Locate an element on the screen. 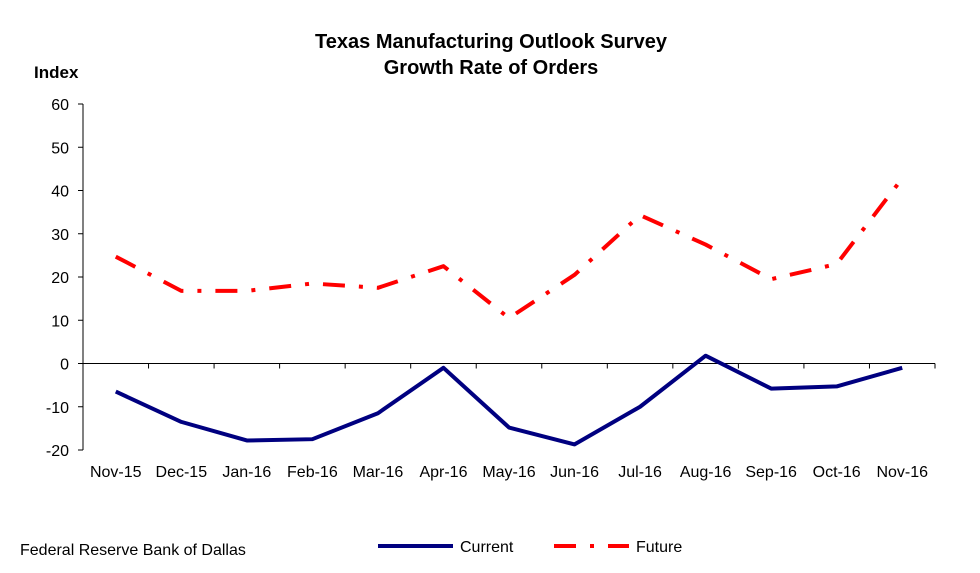 The image size is (980, 573). x-tick-label: Jan-16 is located at coordinates (246, 472).